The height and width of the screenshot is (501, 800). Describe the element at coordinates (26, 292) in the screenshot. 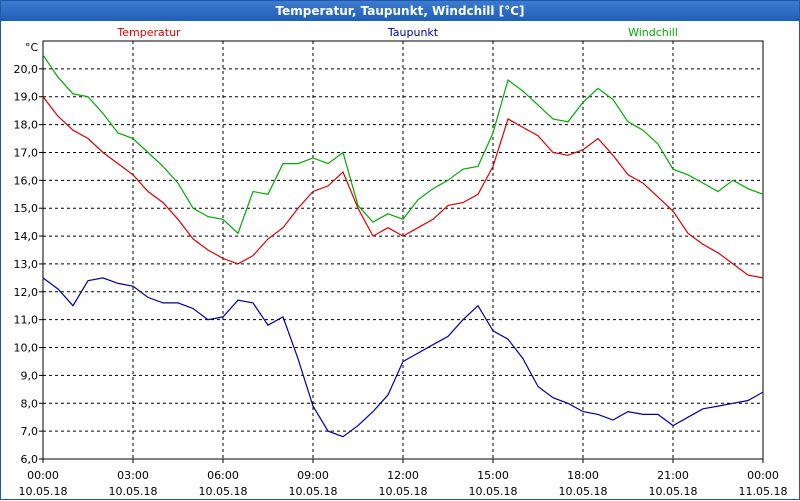

I see `y-tick-label: 12,0` at that location.